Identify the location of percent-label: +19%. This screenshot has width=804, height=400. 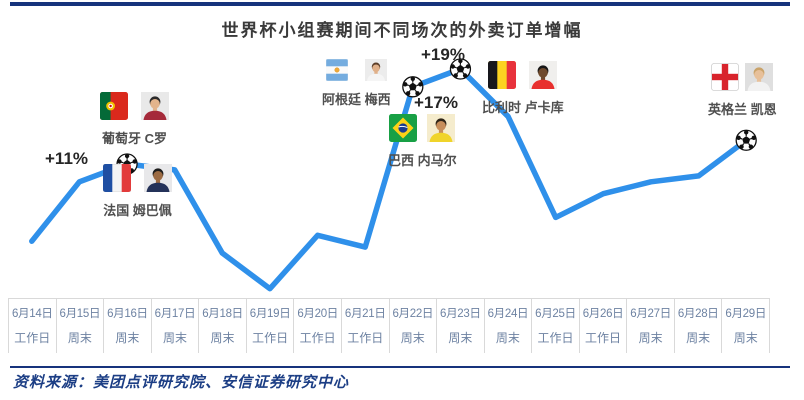
(443, 54).